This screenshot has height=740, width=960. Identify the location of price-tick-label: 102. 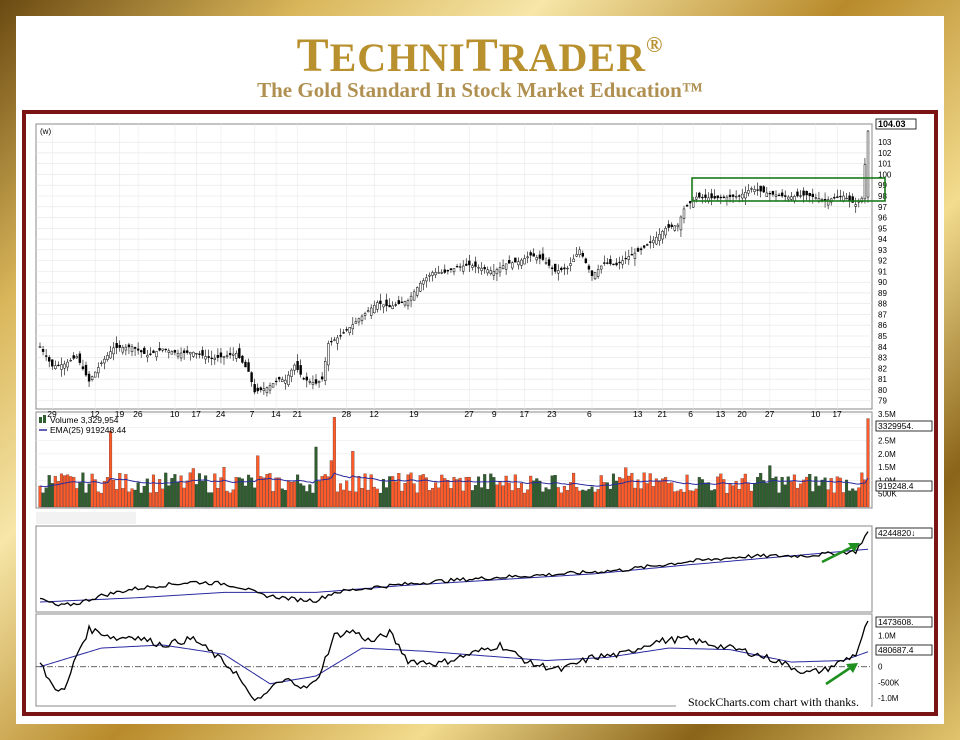
(885, 153).